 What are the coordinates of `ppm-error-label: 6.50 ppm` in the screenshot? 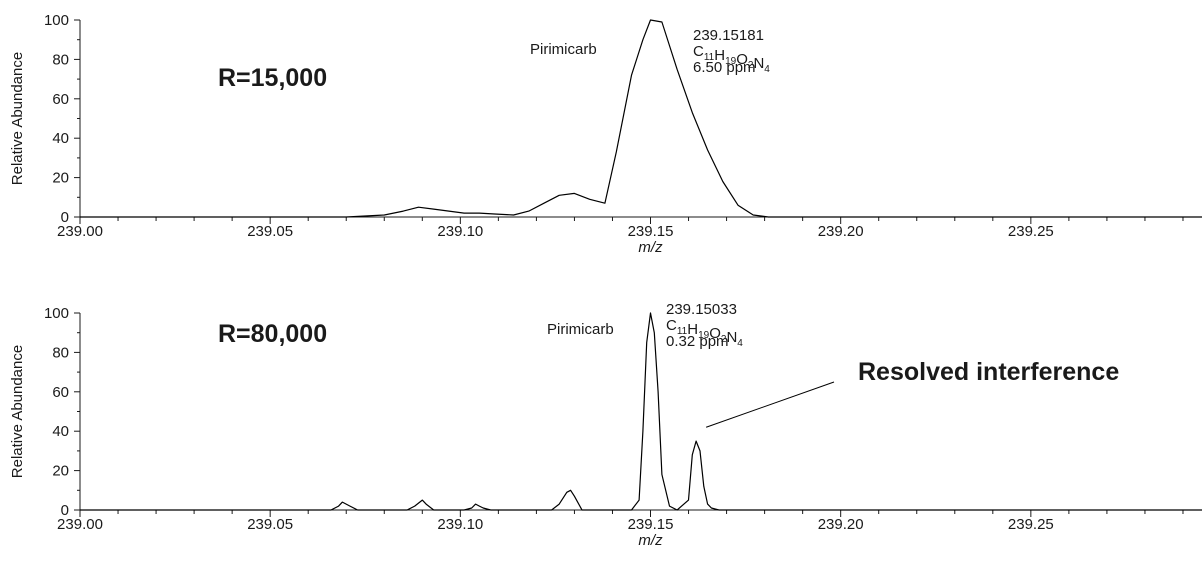 It's located at (724, 67).